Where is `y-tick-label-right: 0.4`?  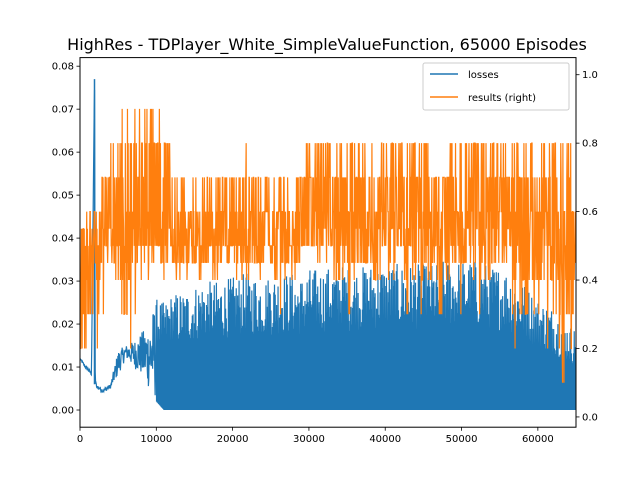
y-tick-label-right: 0.4 is located at coordinates (590, 281).